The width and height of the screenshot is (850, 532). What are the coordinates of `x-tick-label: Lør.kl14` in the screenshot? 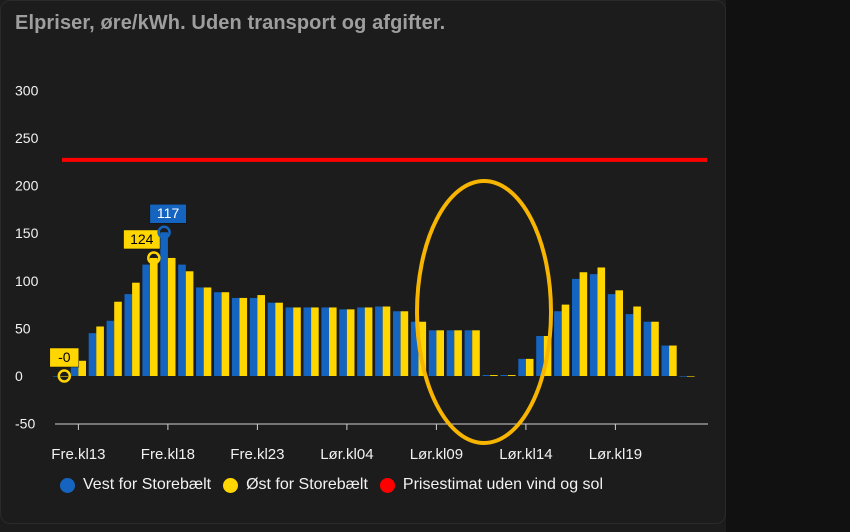 It's located at (525, 454).